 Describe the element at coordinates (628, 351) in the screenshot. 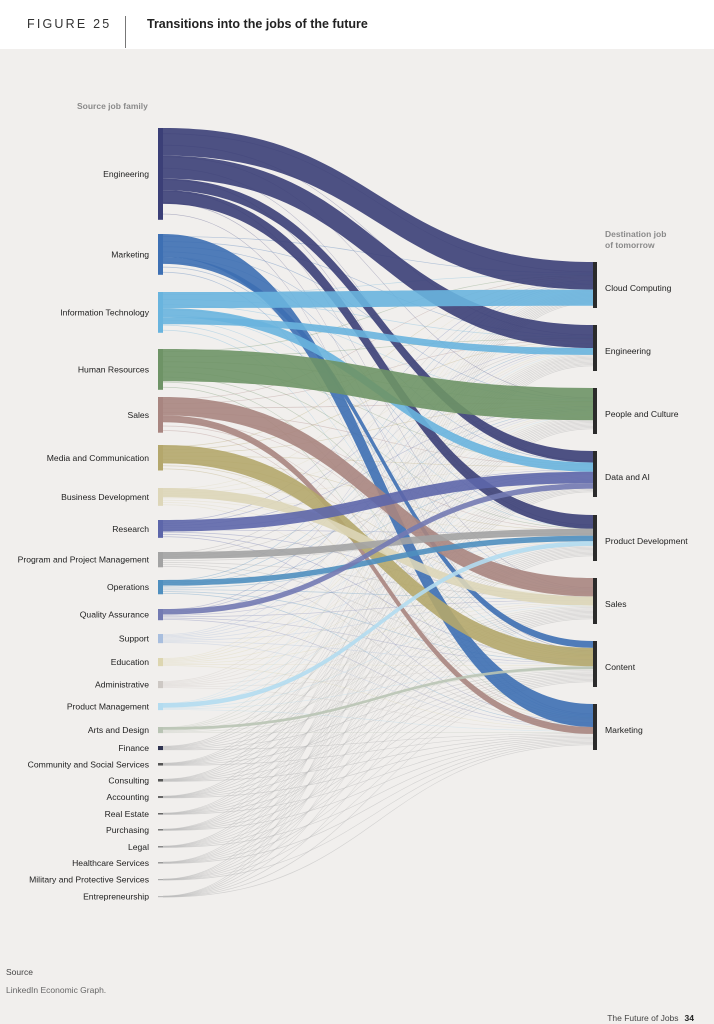

I see `destination-label-engineering: Engineering` at that location.